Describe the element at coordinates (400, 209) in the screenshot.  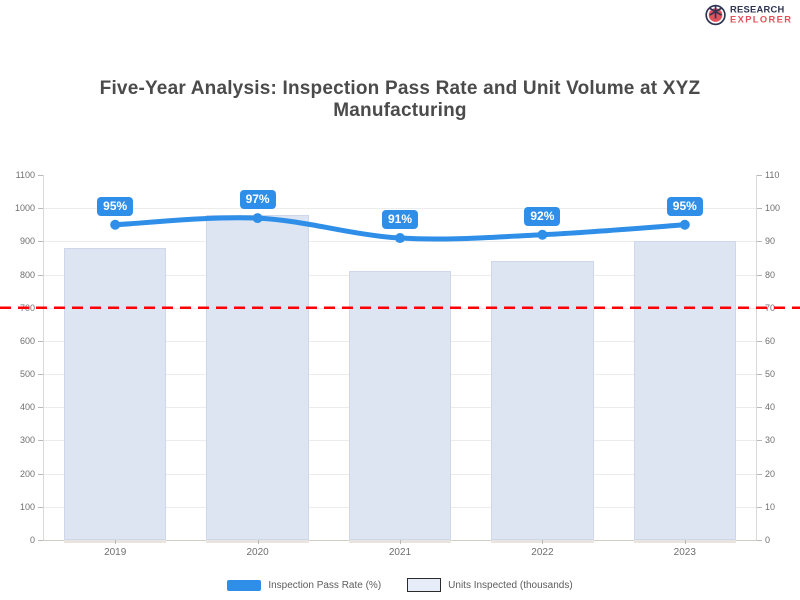
I see `gridline` at that location.